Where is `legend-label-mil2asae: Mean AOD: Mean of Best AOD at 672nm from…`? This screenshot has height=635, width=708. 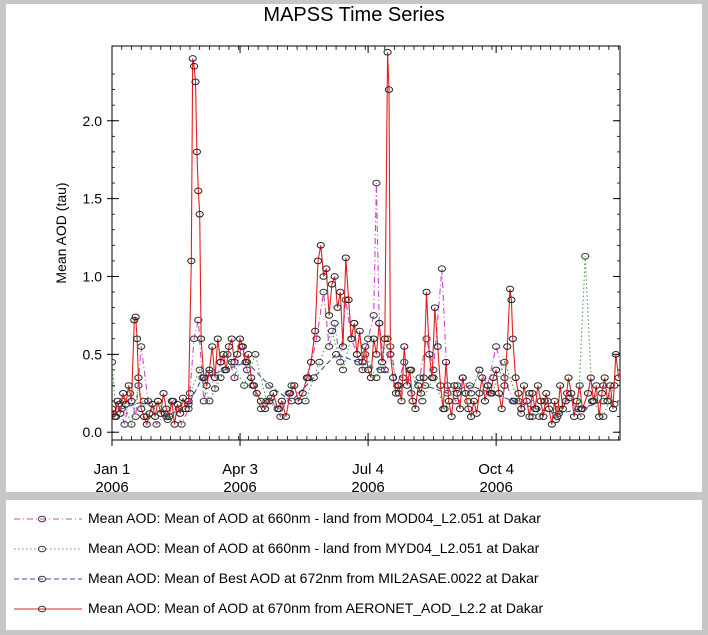
legend-label-mil2asae: Mean AOD: Mean of Best AOD at 672nm from… is located at coordinates (313, 578).